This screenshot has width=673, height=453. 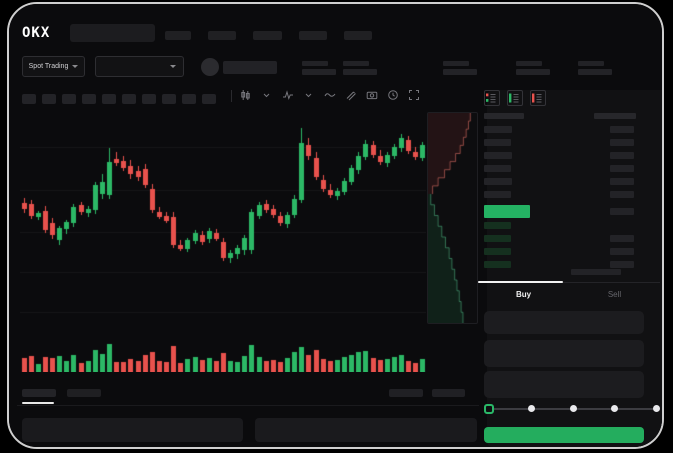 What do you see at coordinates (489, 409) in the screenshot?
I see `slider-handle` at bounding box center [489, 409].